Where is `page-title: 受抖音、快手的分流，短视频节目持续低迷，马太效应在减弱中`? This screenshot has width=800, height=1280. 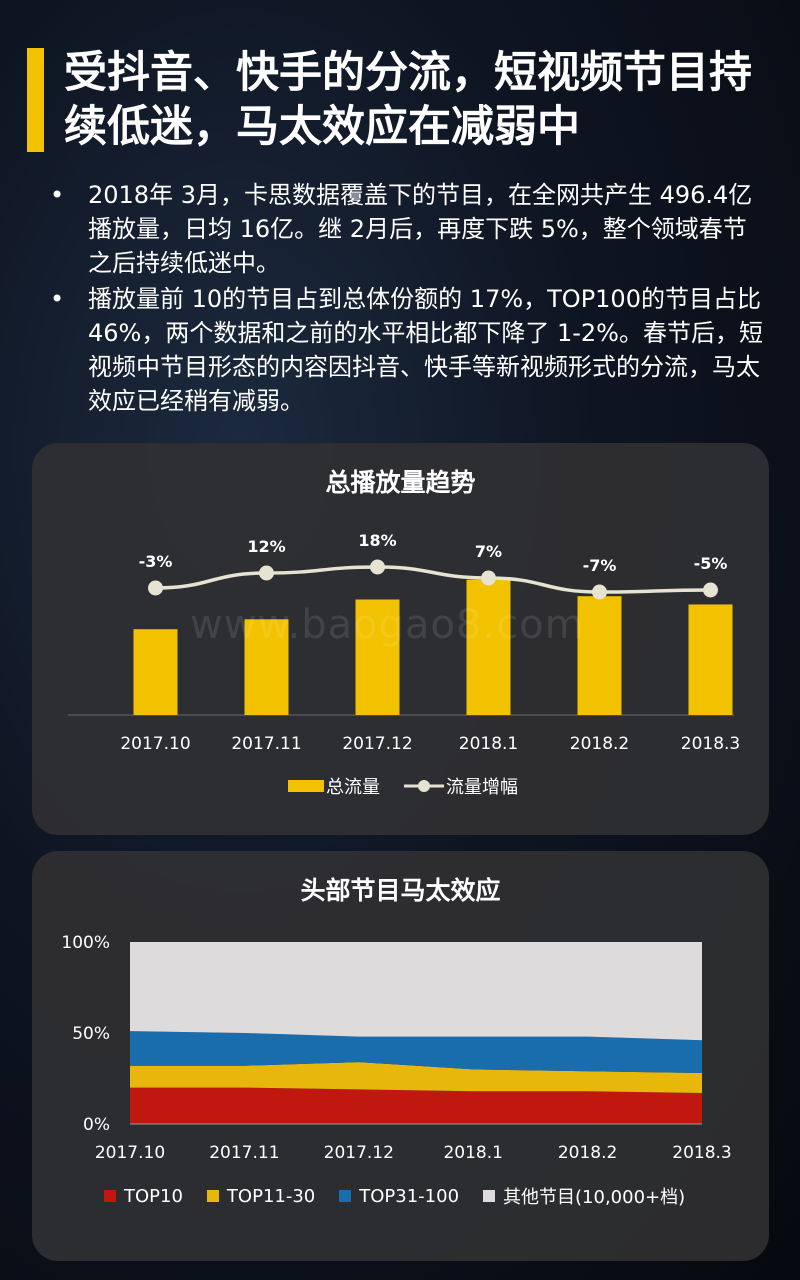
page-title: 受抖音、快手的分流，短视频节目持续低迷，马太效应在减弱中 is located at coordinates (408, 100).